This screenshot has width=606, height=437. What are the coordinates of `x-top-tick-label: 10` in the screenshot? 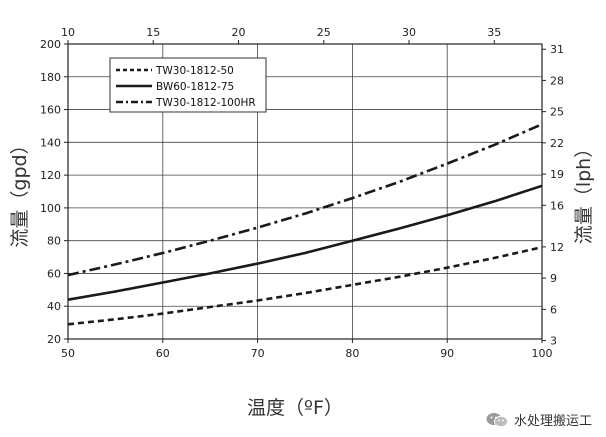 It's located at (68, 32).